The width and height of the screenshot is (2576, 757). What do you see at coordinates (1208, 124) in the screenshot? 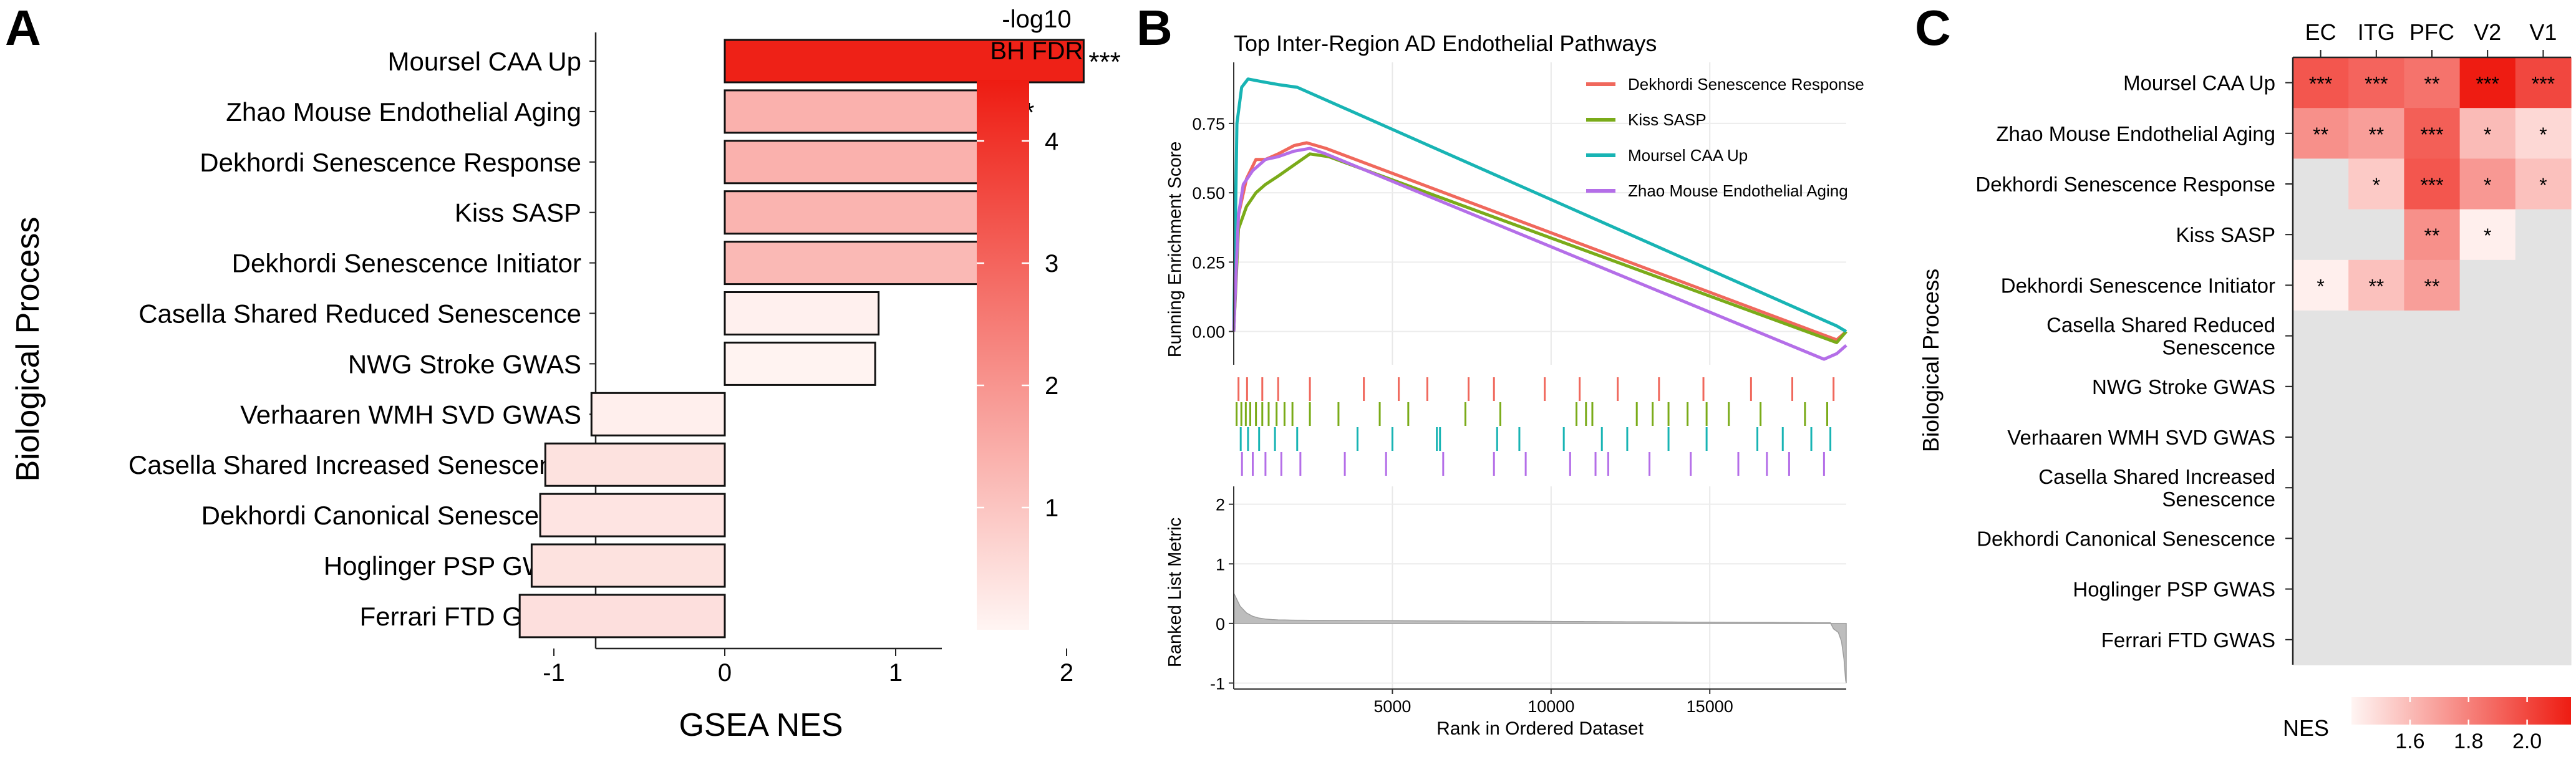
I see `es-y-tick-label: 0.75` at bounding box center [1208, 124].